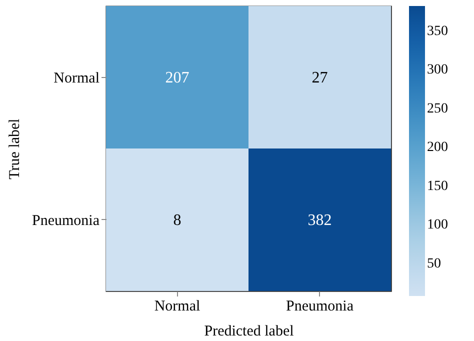 The width and height of the screenshot is (474, 341). What do you see at coordinates (249, 332) in the screenshot?
I see `x-axis-title: Predicted label` at bounding box center [249, 332].